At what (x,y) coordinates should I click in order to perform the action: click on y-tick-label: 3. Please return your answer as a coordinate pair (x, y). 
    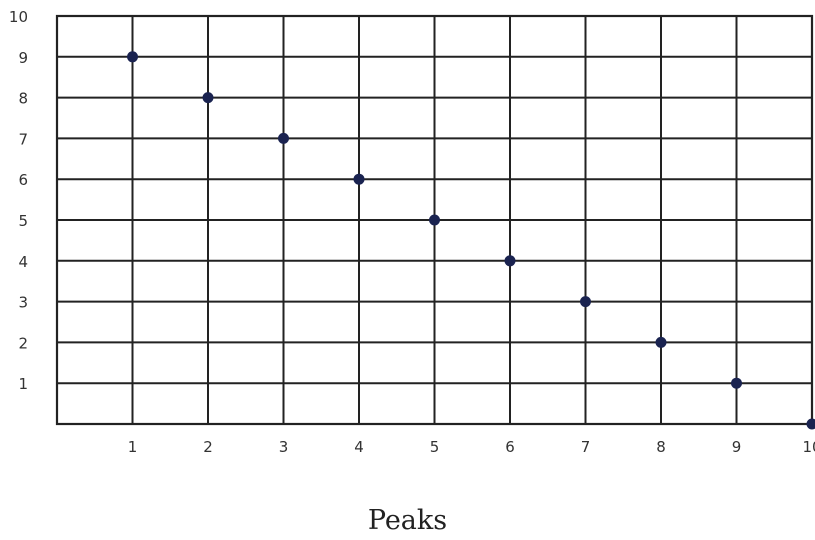
    Looking at the image, I should click on (23, 303).